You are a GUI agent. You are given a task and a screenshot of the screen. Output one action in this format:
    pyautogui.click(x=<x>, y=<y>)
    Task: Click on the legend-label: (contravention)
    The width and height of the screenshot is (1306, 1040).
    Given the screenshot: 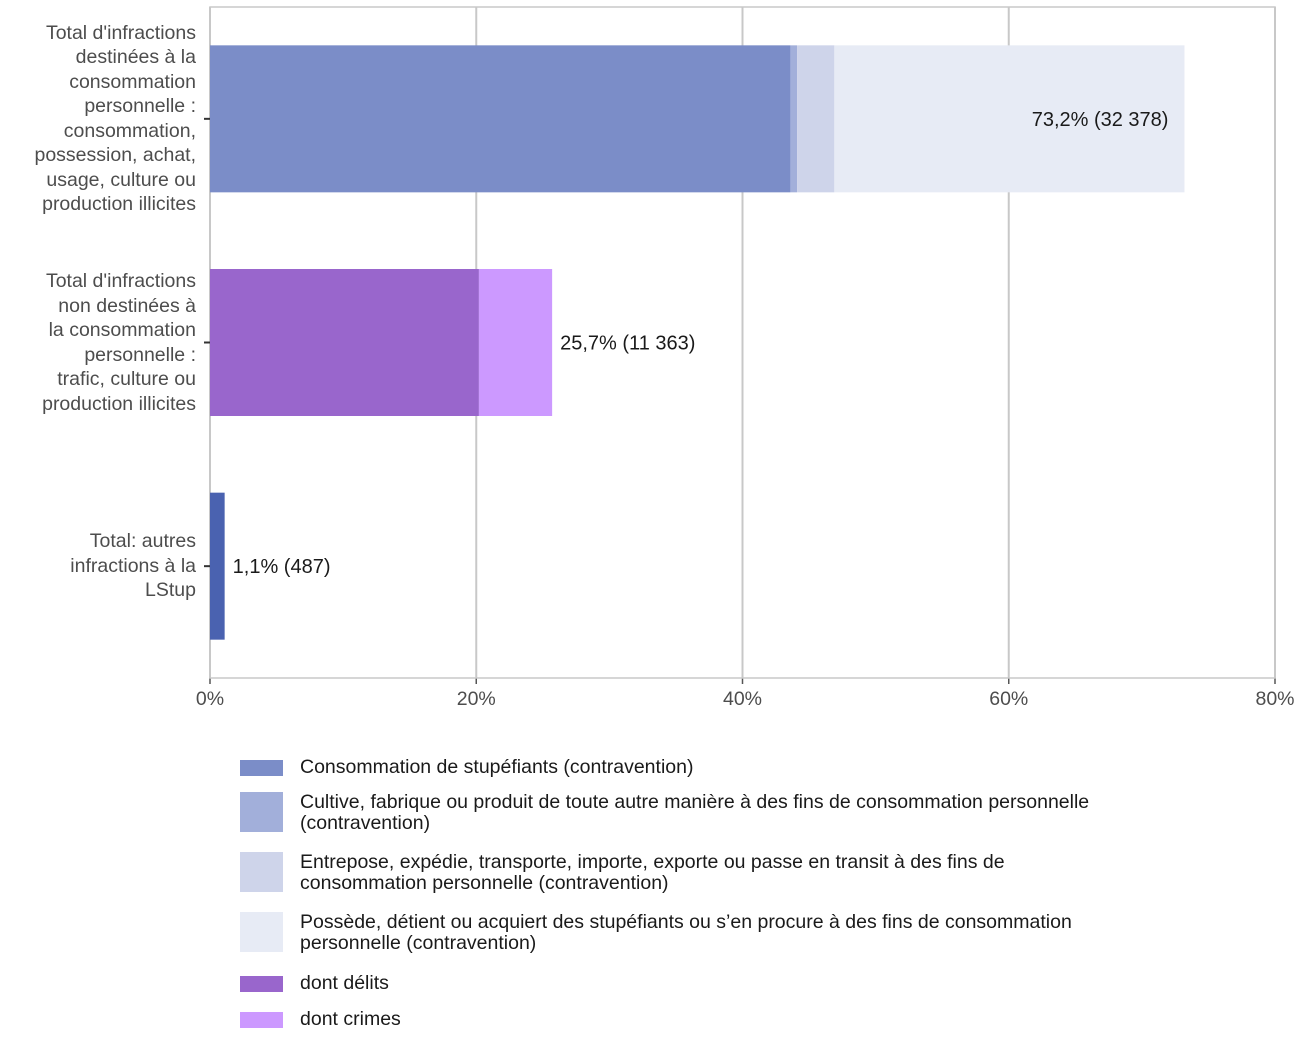 What is the action you would take?
    pyautogui.click(x=365, y=823)
    